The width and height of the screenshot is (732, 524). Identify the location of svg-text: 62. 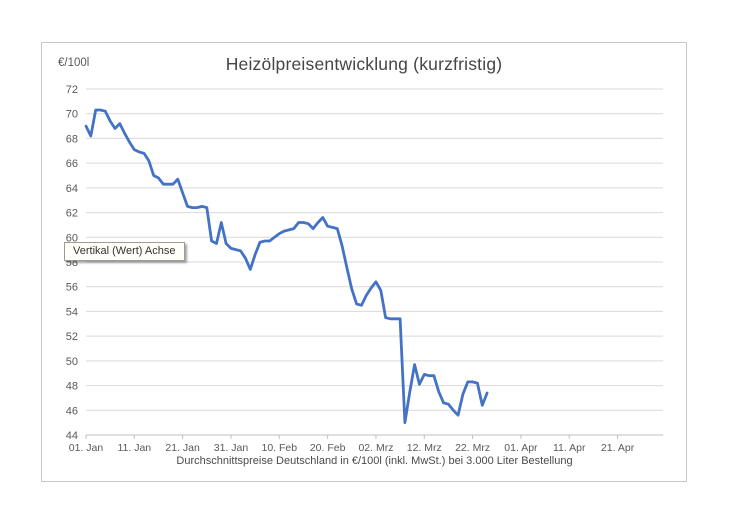
(72, 214).